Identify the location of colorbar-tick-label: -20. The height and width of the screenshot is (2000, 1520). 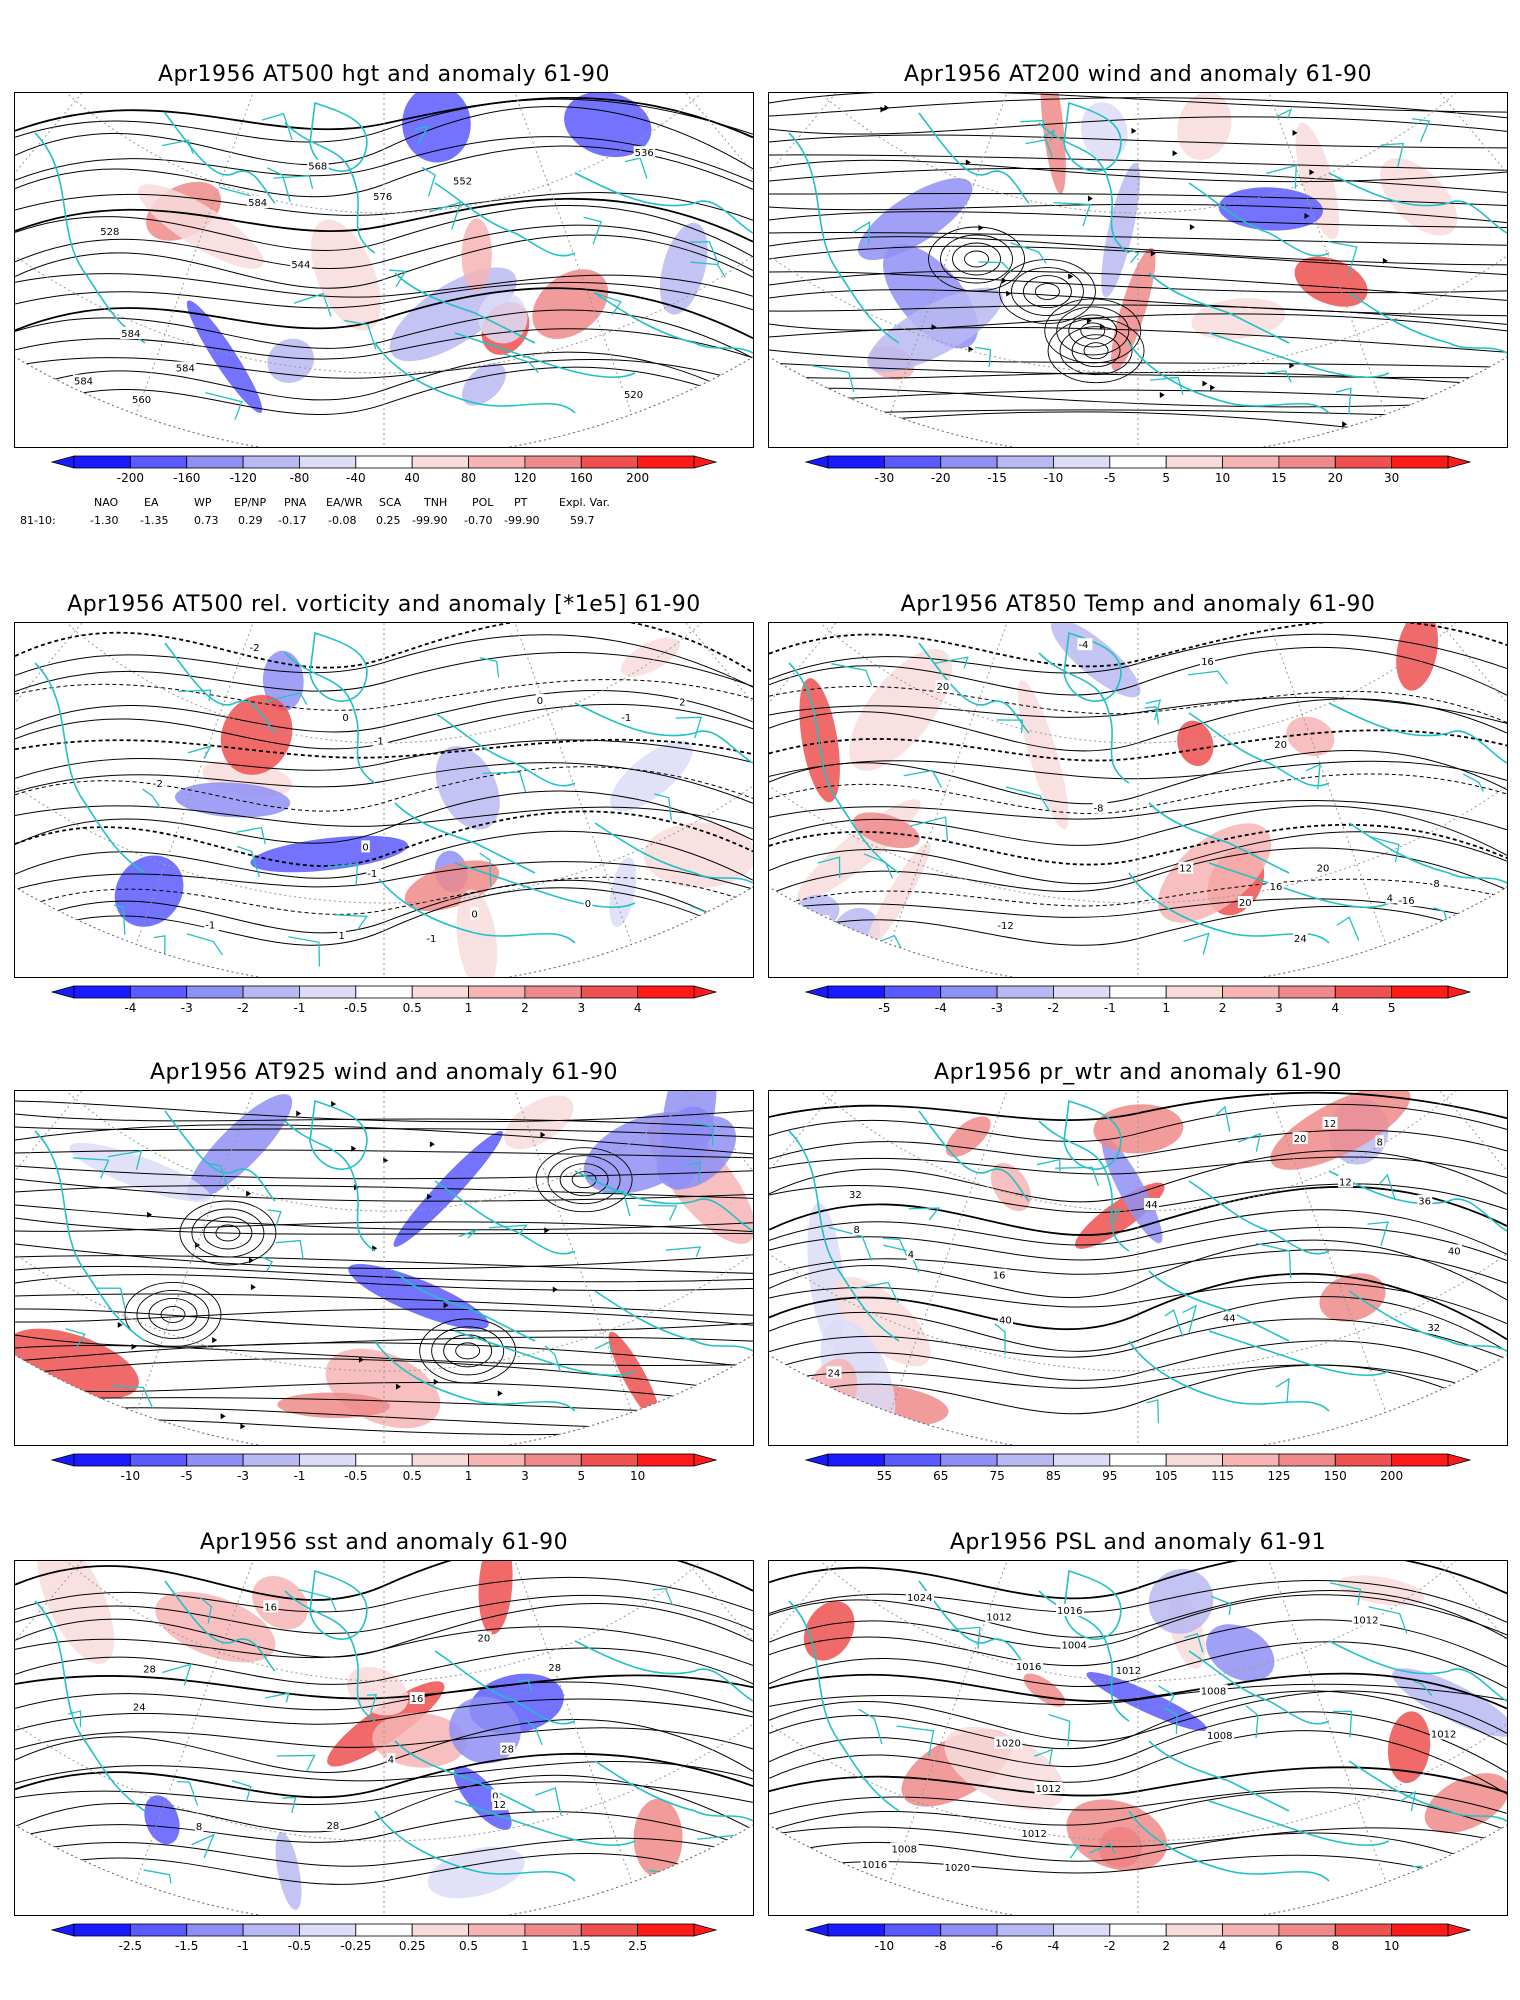
(941, 478).